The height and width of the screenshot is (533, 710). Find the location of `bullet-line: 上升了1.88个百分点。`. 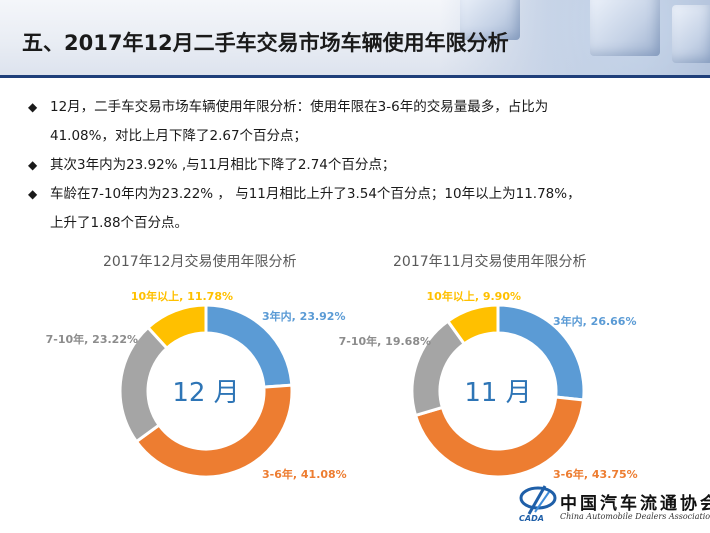

bullet-line: 上升了1.88个百分点。 is located at coordinates (119, 223).